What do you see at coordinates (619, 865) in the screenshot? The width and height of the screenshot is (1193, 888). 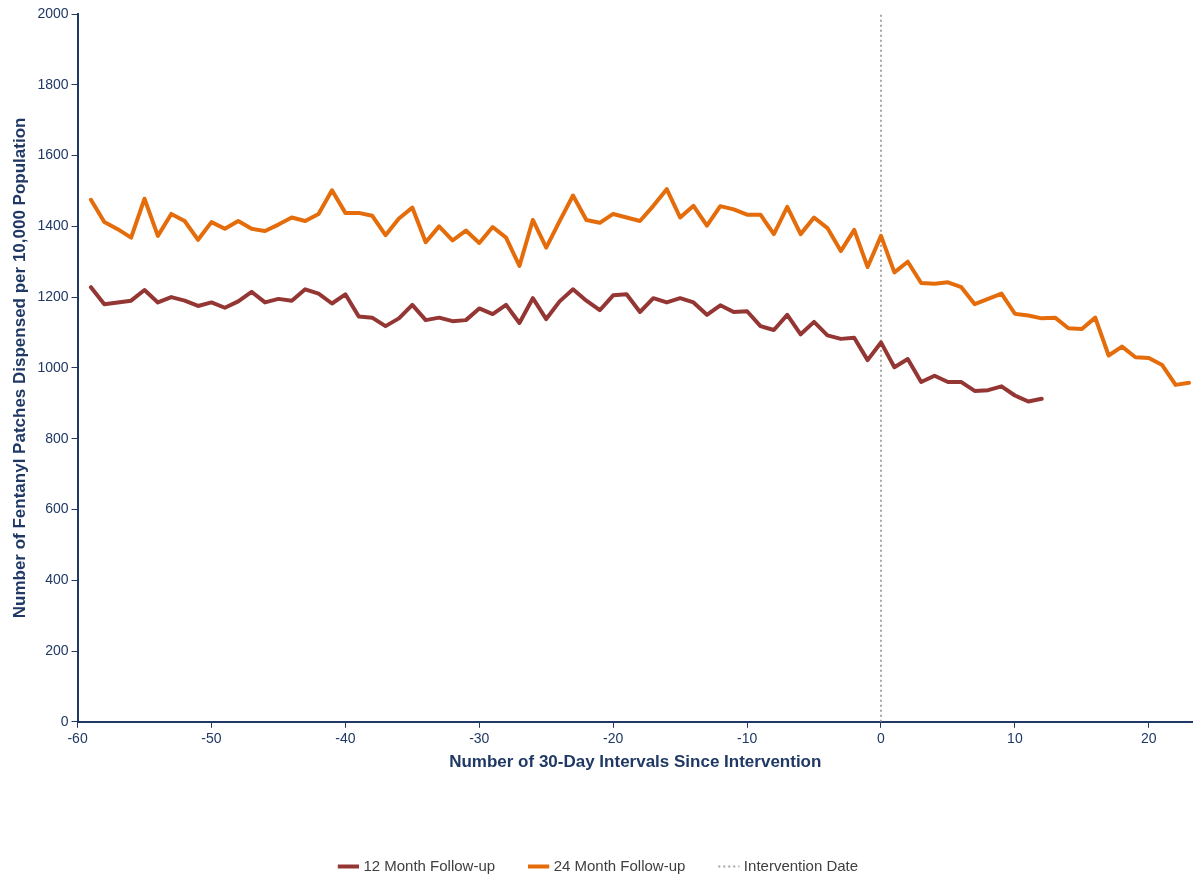 I see `legend-label: 24 Month Follow-up` at bounding box center [619, 865].